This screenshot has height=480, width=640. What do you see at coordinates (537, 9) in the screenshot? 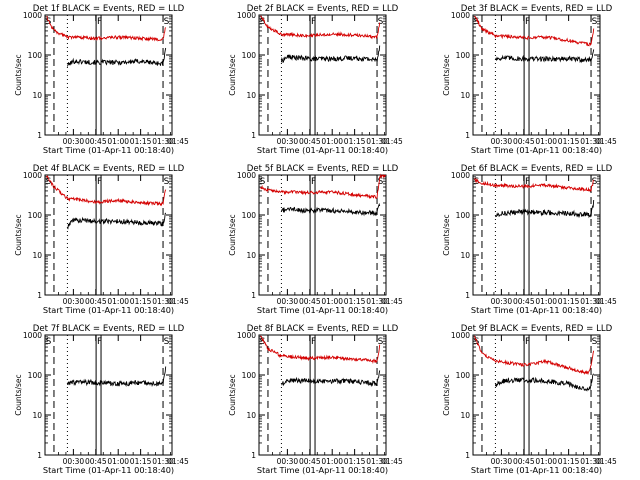
I see `panel-title: Det 3f BLACK = Events, RED = LLD` at bounding box center [537, 9].